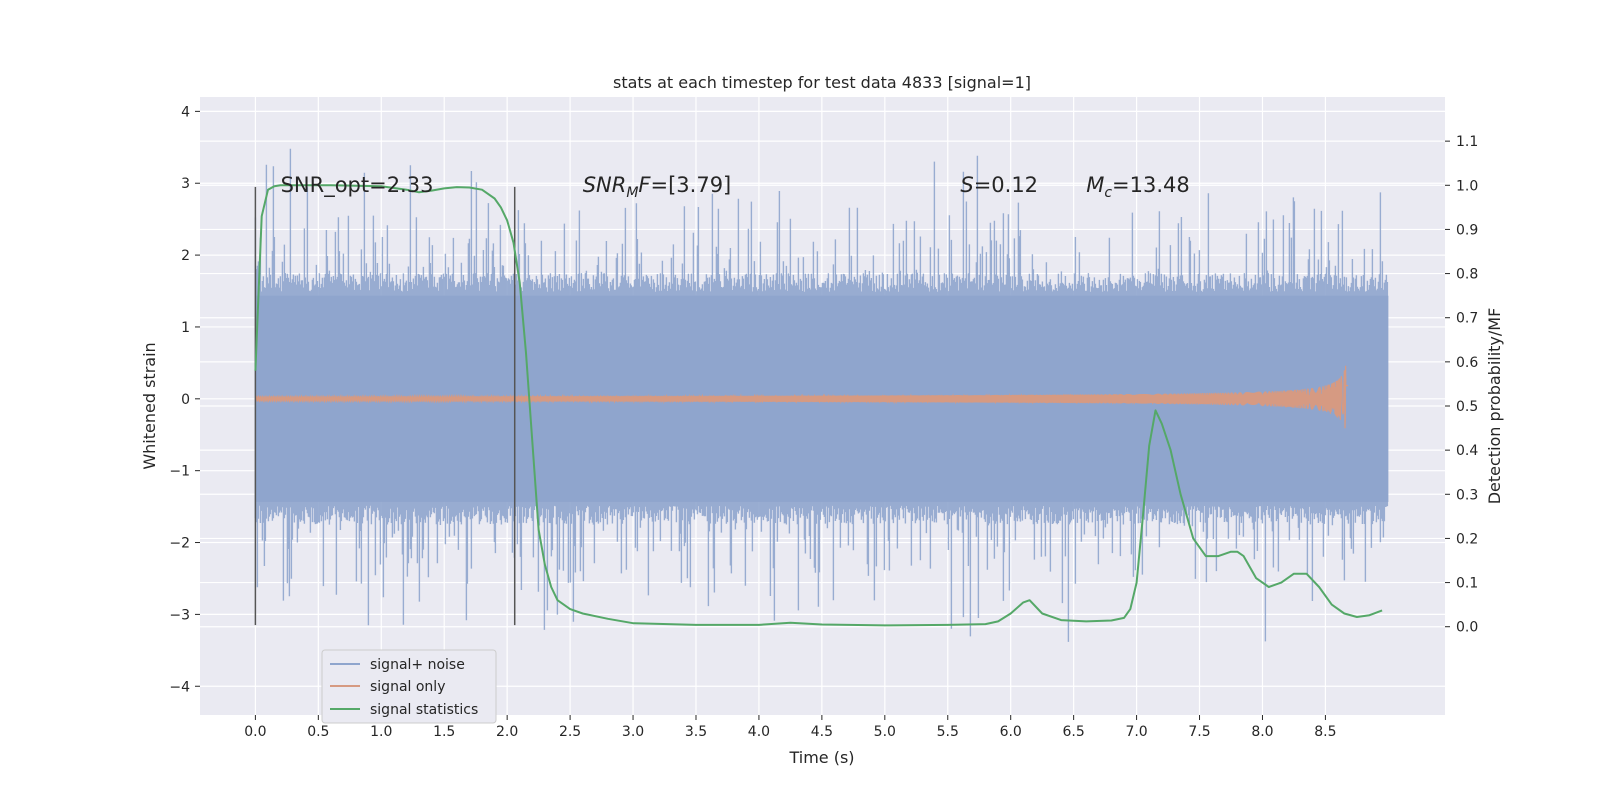  I want to click on y-axis-ticks: −4 −3 −2 −1 0 1 2 3 4, so click(184, 399).